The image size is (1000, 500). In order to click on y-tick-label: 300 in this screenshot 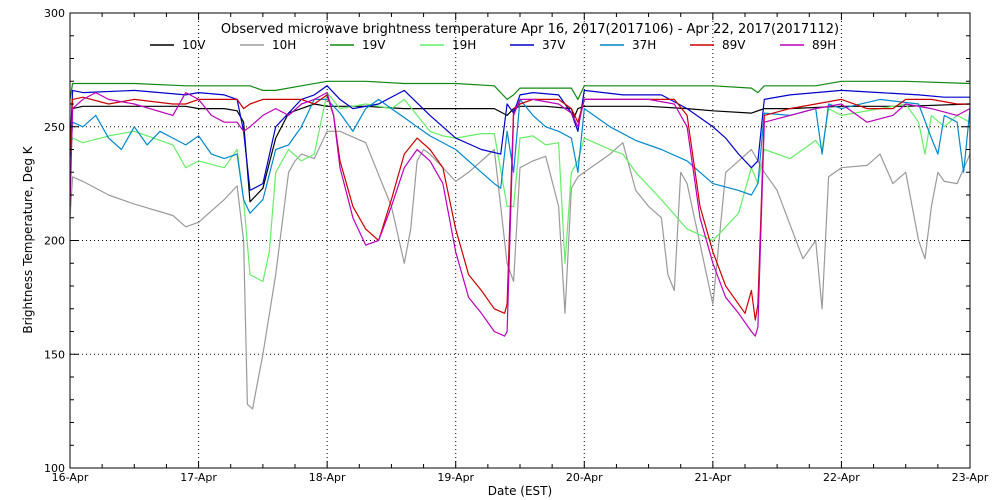, I will do `click(54, 13)`.